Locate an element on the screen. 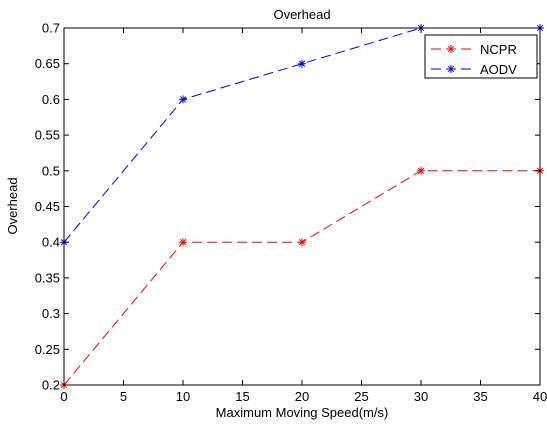 This screenshot has width=547, height=427. x-tick-label: 30 is located at coordinates (421, 396).